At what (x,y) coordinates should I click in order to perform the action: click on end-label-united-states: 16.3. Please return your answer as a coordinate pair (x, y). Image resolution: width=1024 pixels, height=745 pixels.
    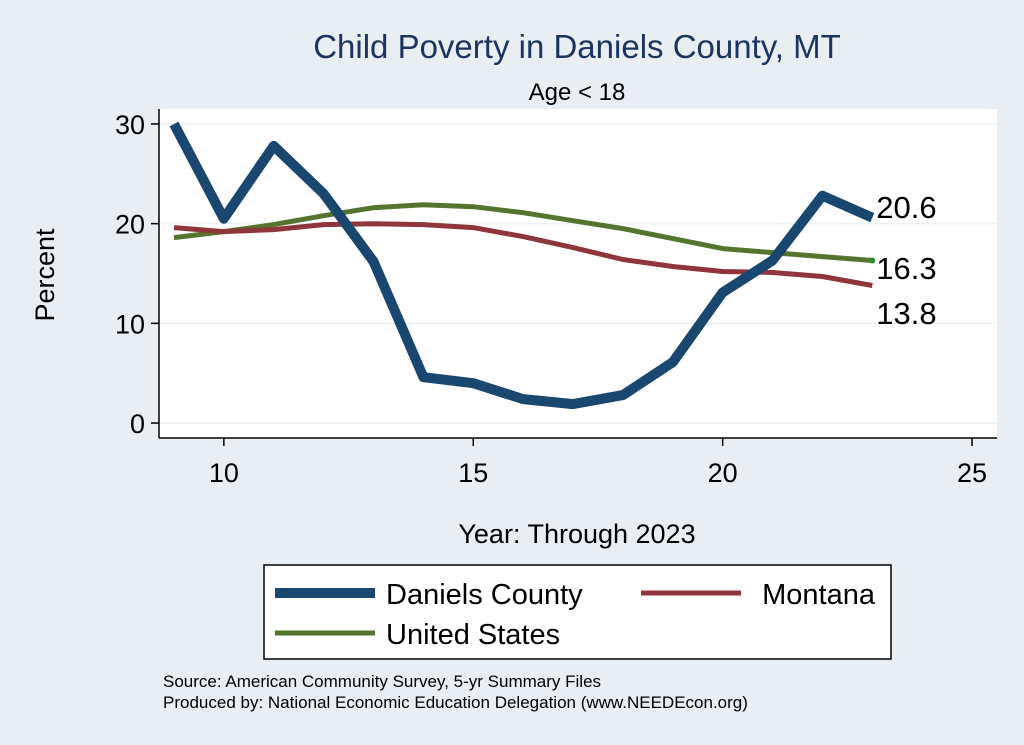
    Looking at the image, I should click on (906, 268).